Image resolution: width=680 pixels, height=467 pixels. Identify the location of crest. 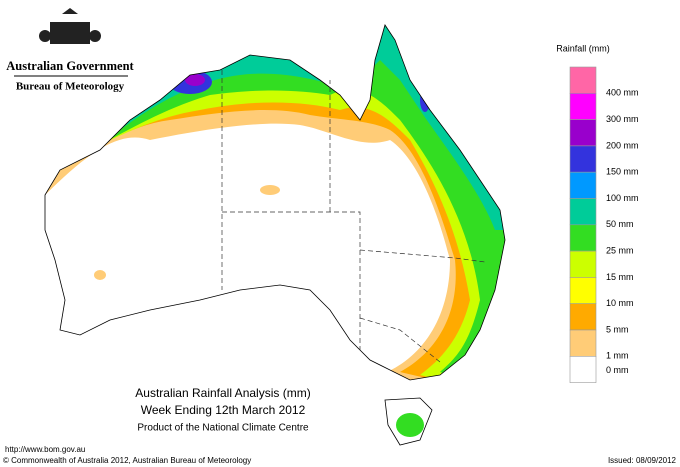
(70, 26).